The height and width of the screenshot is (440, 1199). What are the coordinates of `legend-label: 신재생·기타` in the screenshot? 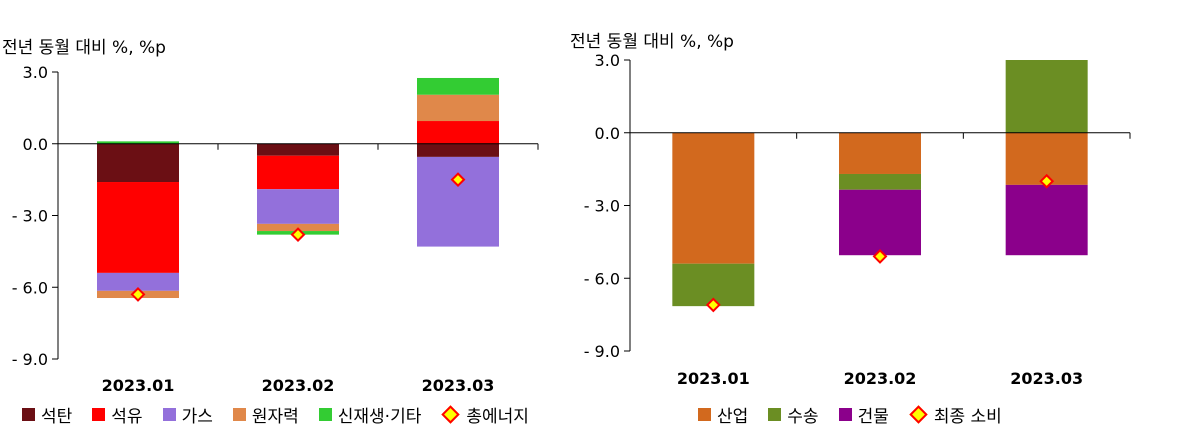 It's located at (379, 417).